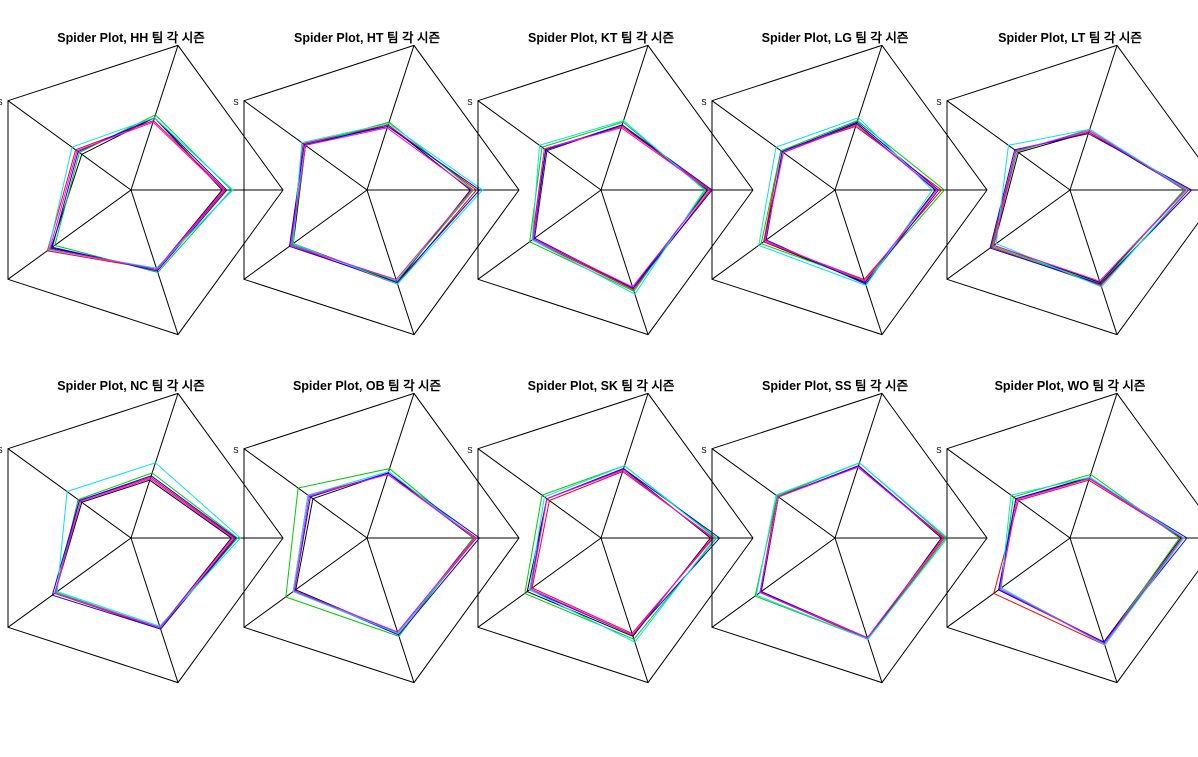 The height and width of the screenshot is (757, 1198). I want to click on panel-title: Spider Plot, WO 팀 각 시즌, so click(1070, 385).